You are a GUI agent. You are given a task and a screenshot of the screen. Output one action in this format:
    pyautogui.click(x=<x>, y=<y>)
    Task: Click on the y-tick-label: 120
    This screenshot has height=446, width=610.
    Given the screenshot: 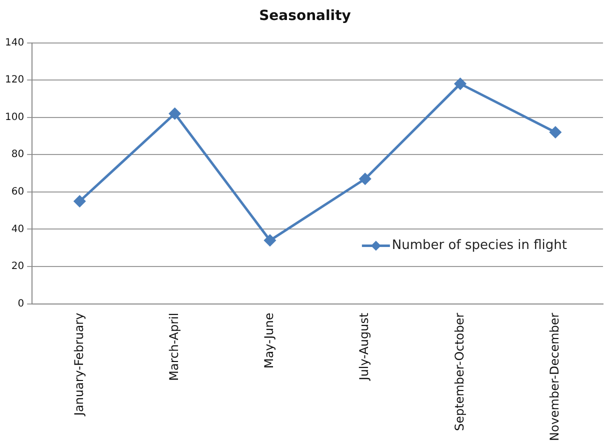 What is the action you would take?
    pyautogui.click(x=14, y=80)
    